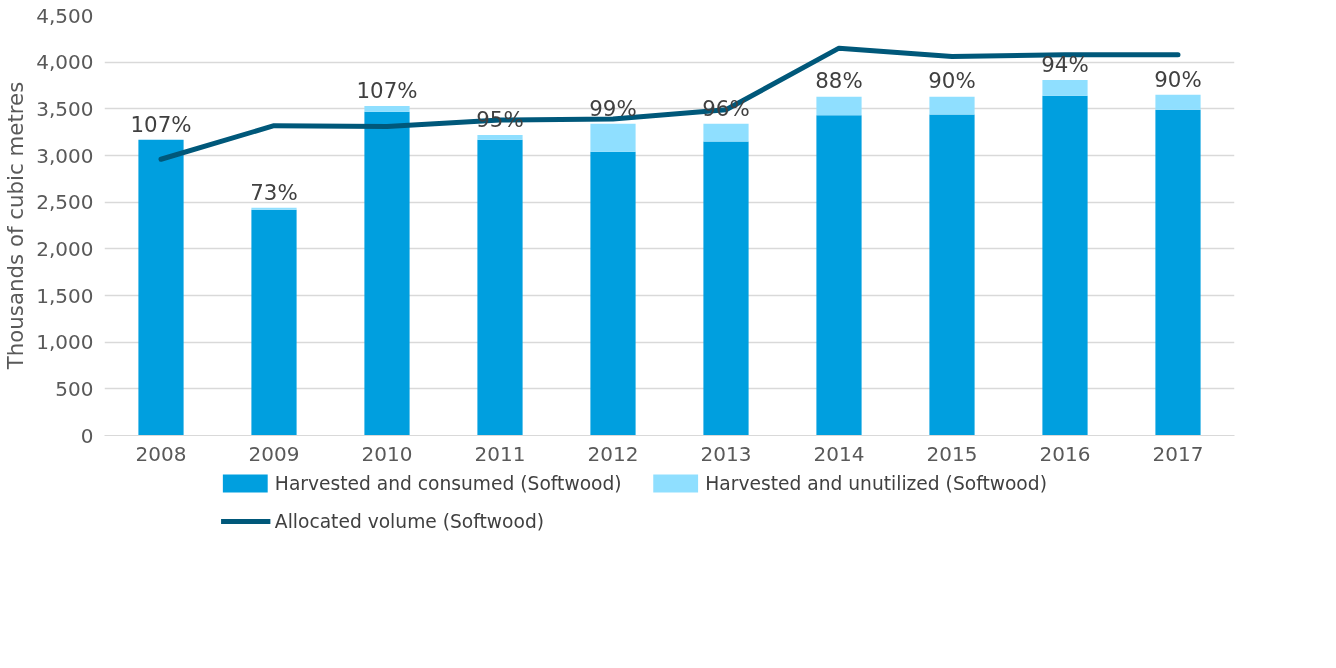  What do you see at coordinates (500, 119) in the screenshot?
I see `annotation: 95%` at bounding box center [500, 119].